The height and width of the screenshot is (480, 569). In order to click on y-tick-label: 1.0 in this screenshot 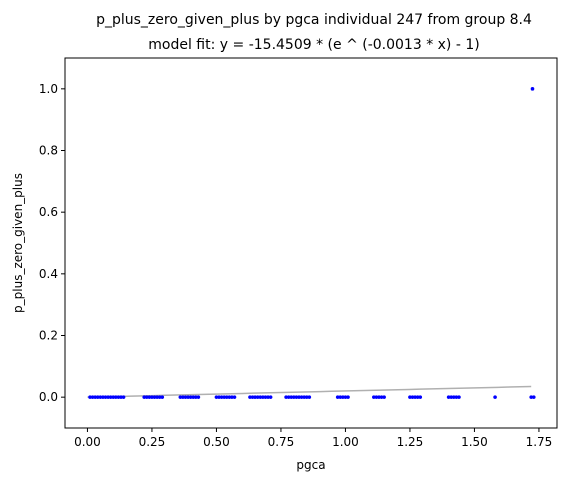, I will do `click(48, 89)`.